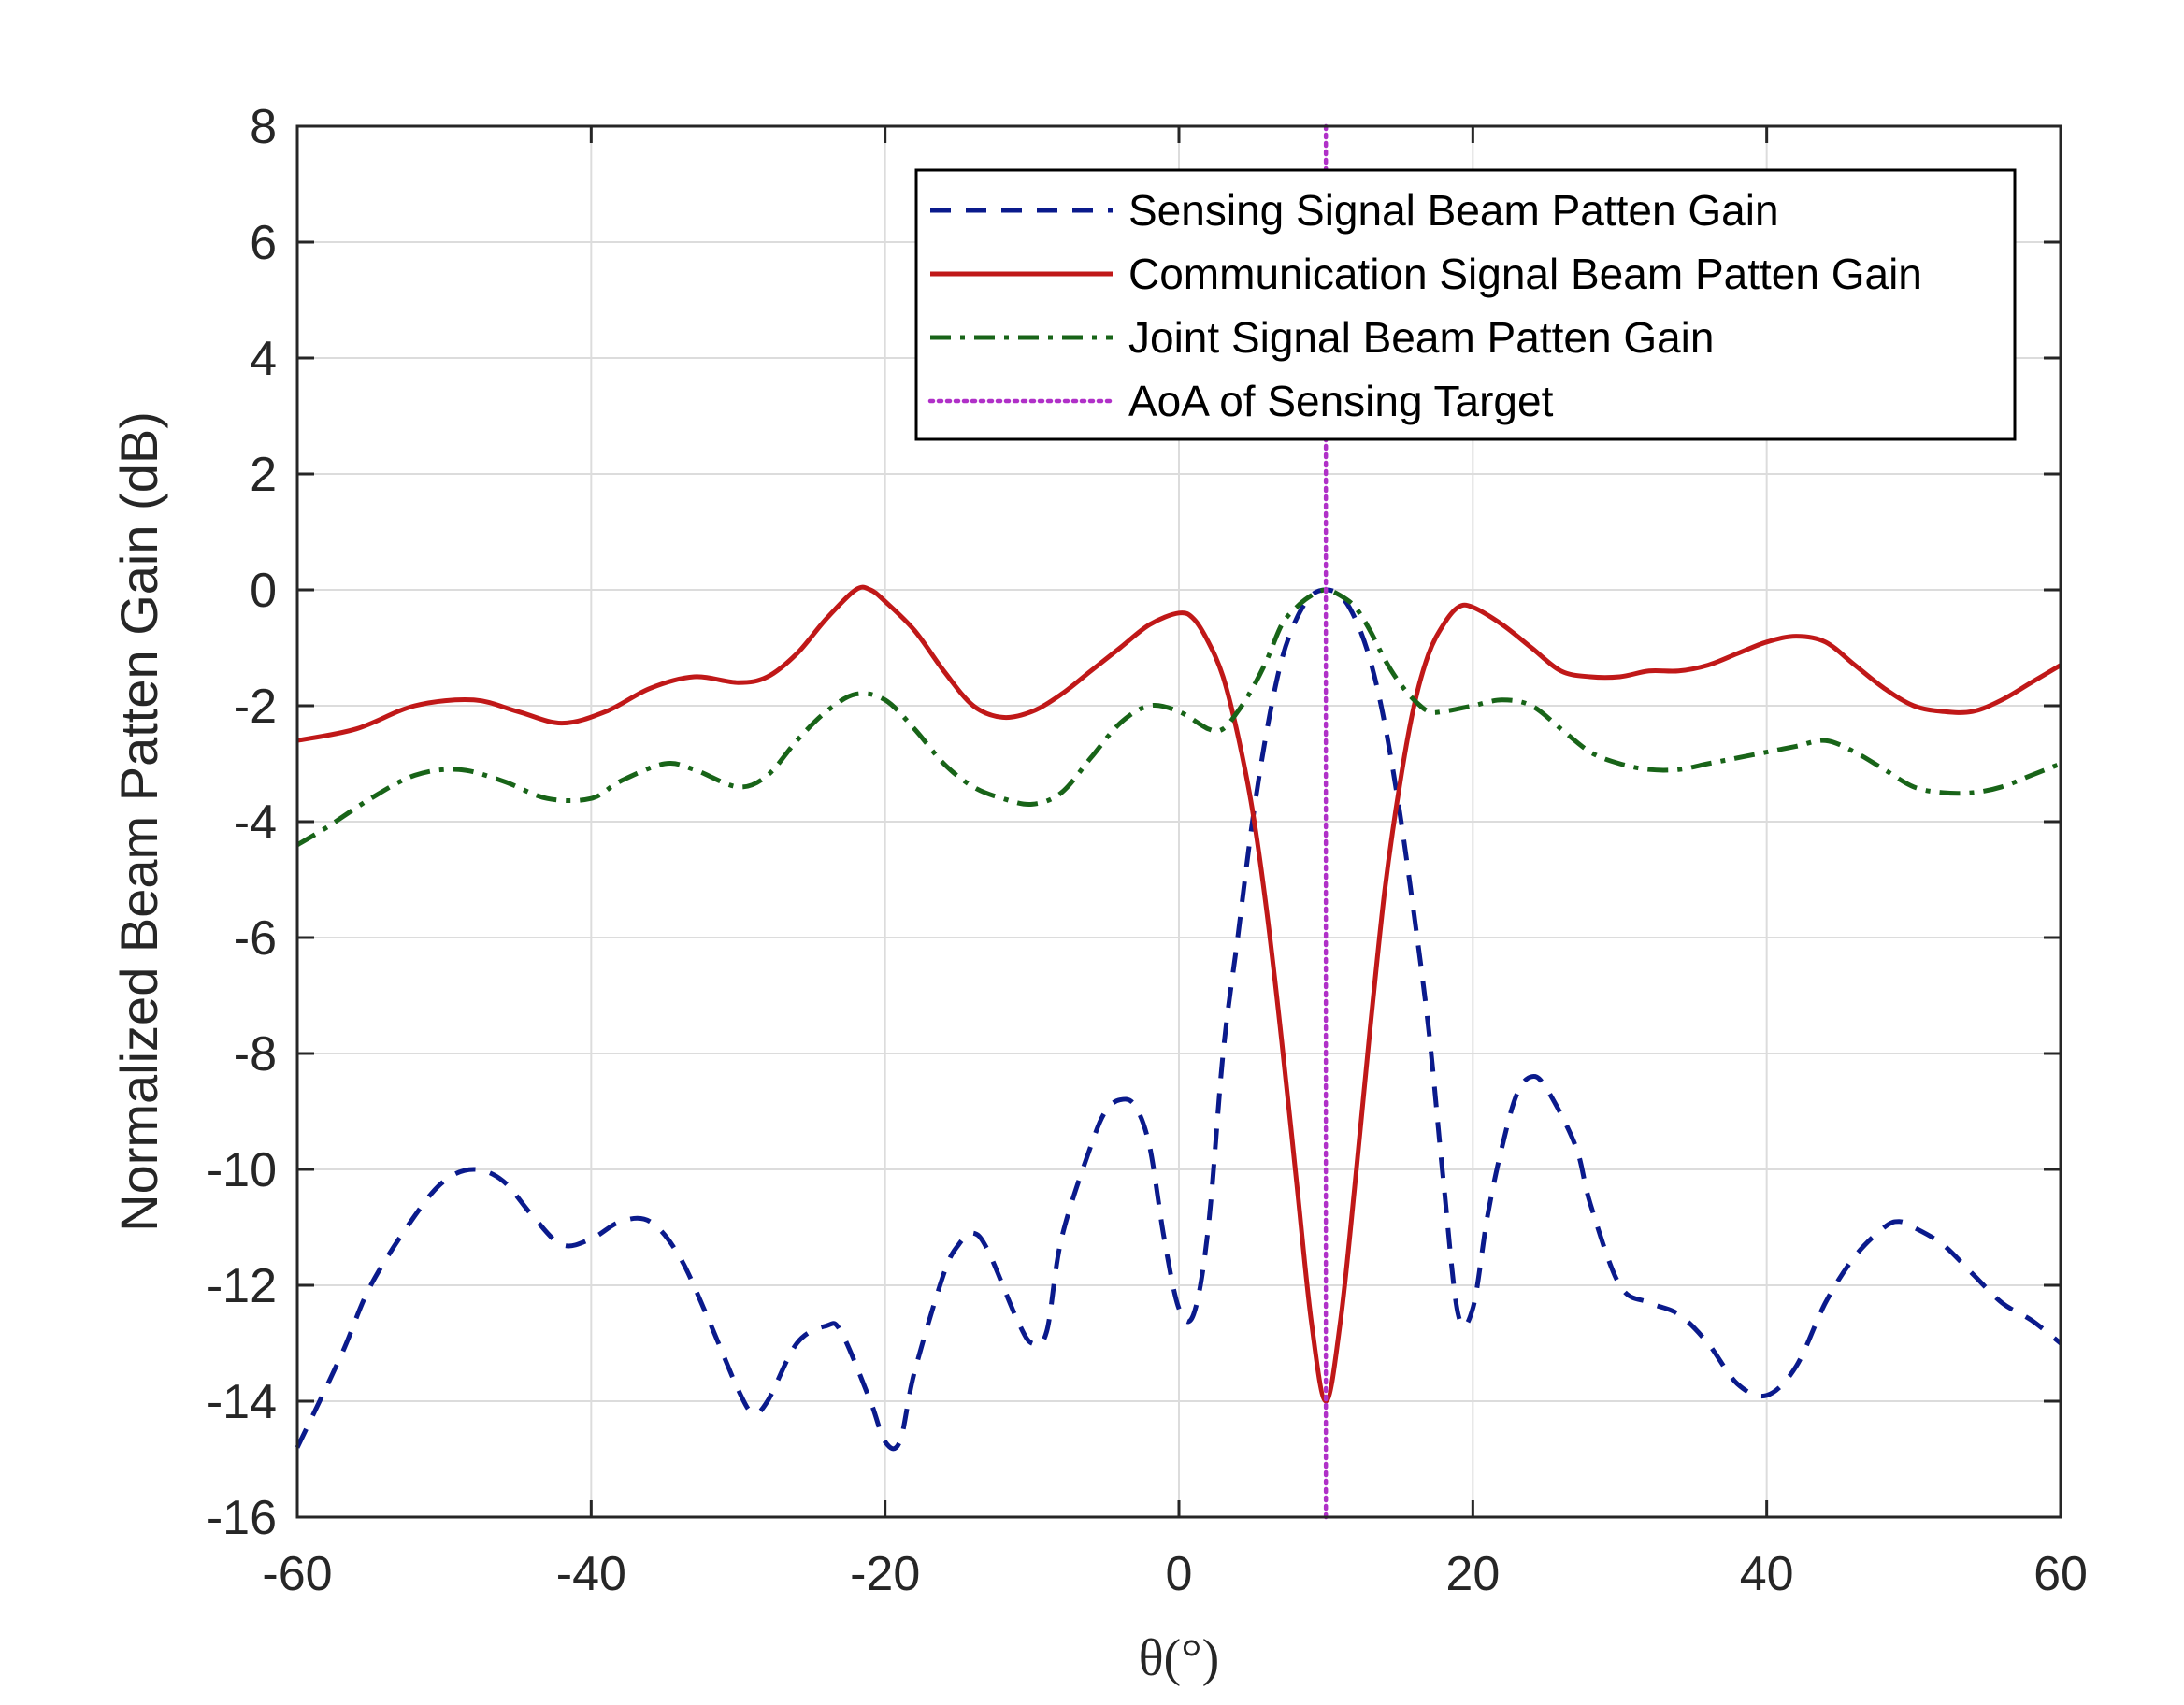  I want to click on y-tick-label: -14, so click(242, 1402).